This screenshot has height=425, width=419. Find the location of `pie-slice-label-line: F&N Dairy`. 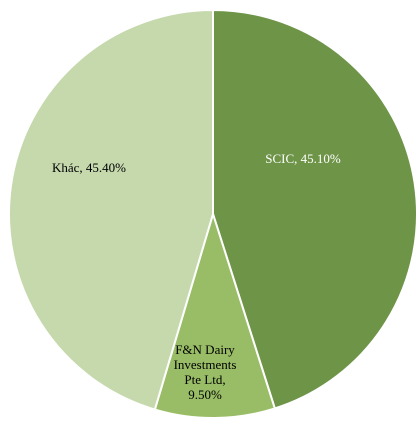

pie-slice-label-line: F&N Dairy is located at coordinates (205, 349).